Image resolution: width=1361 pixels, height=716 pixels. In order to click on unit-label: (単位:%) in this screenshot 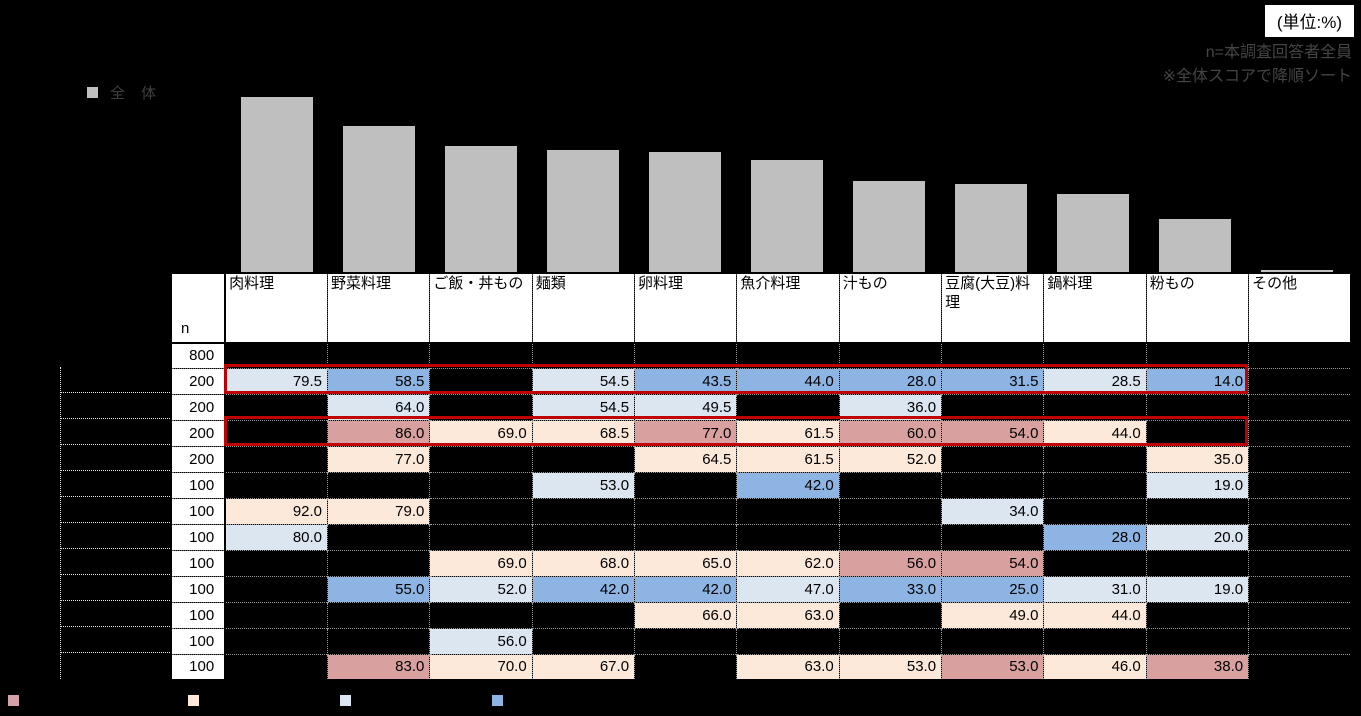, I will do `click(1309, 22)`.